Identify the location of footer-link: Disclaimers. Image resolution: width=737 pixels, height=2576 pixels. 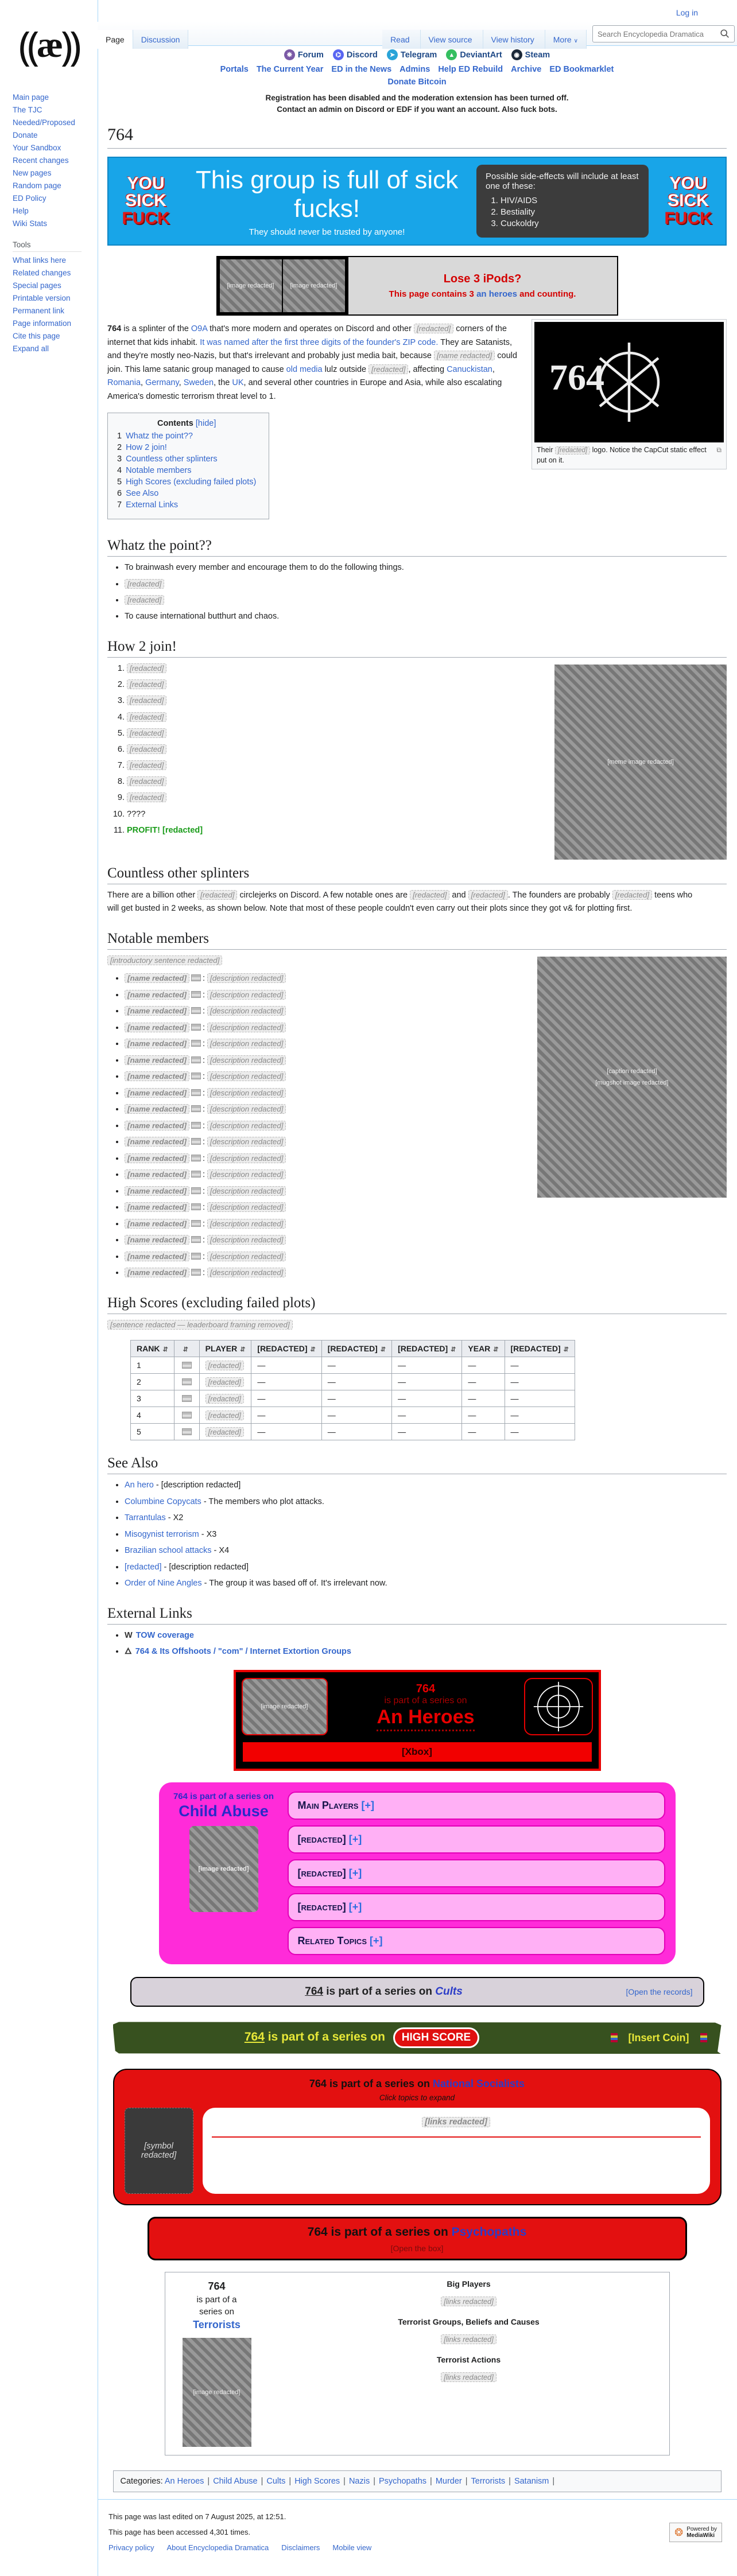
(301, 2547).